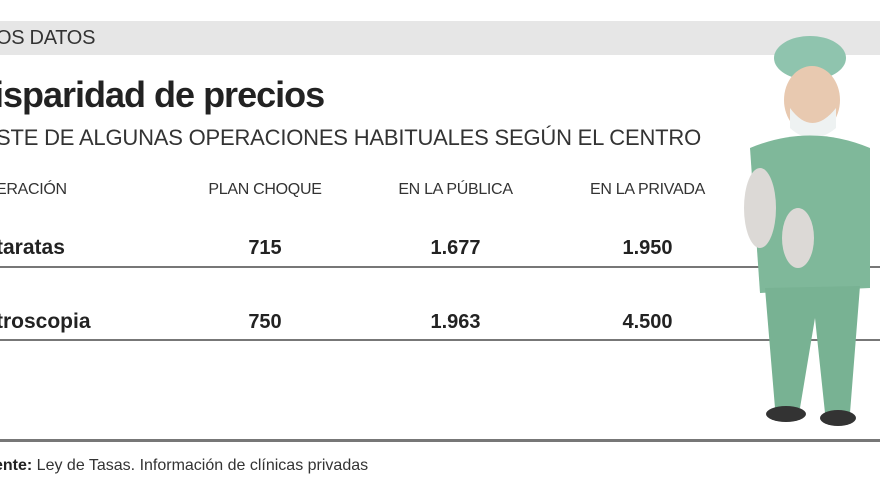 This screenshot has width=880, height=495. What do you see at coordinates (647, 189) in the screenshot?
I see `header-privada: EN LA PRIVADA` at bounding box center [647, 189].